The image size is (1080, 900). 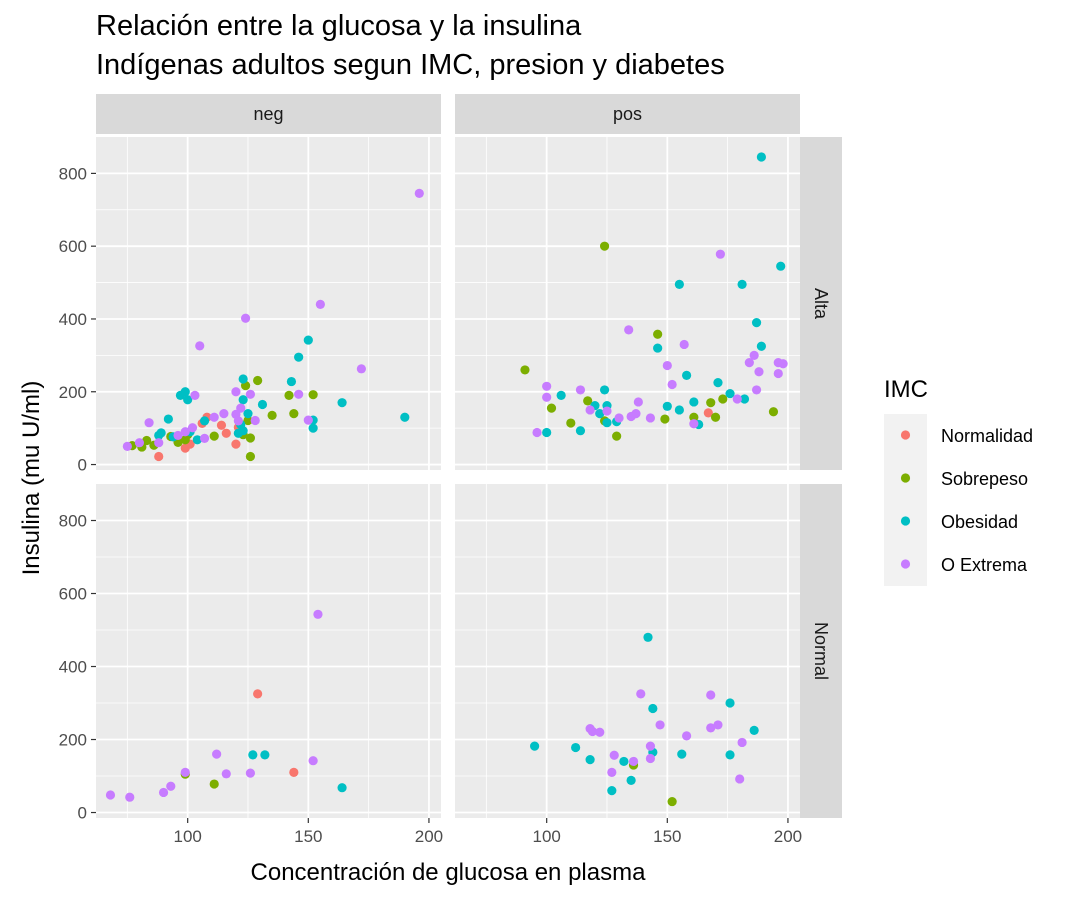 I want to click on panel-pos-normal, so click(x=627, y=651).